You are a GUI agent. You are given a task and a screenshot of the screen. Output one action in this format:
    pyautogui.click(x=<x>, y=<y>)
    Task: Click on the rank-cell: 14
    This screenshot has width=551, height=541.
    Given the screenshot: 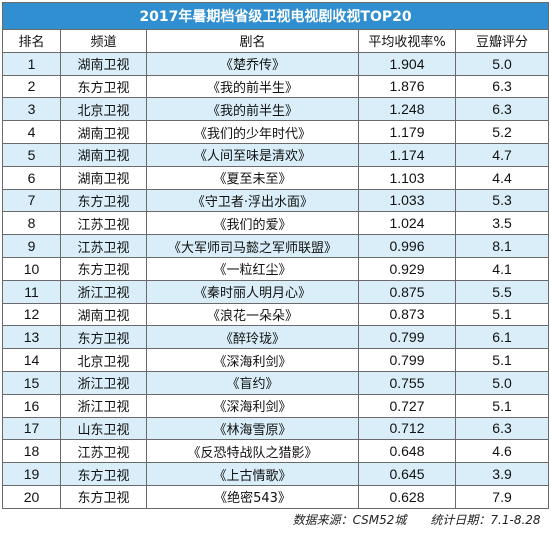 What is the action you would take?
    pyautogui.click(x=31, y=360)
    